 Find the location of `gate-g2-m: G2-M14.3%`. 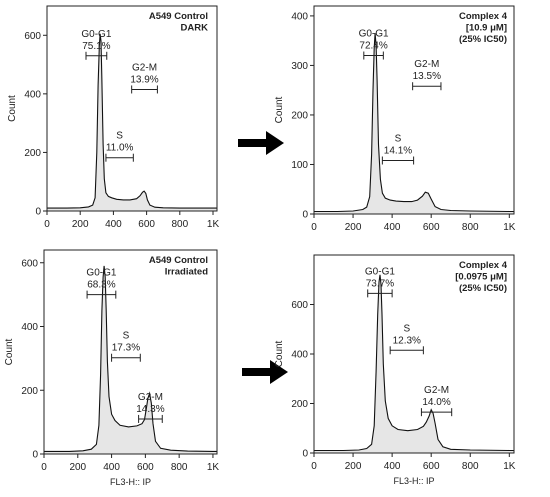

gate-g2-m: G2-M14.3% is located at coordinates (150, 407).